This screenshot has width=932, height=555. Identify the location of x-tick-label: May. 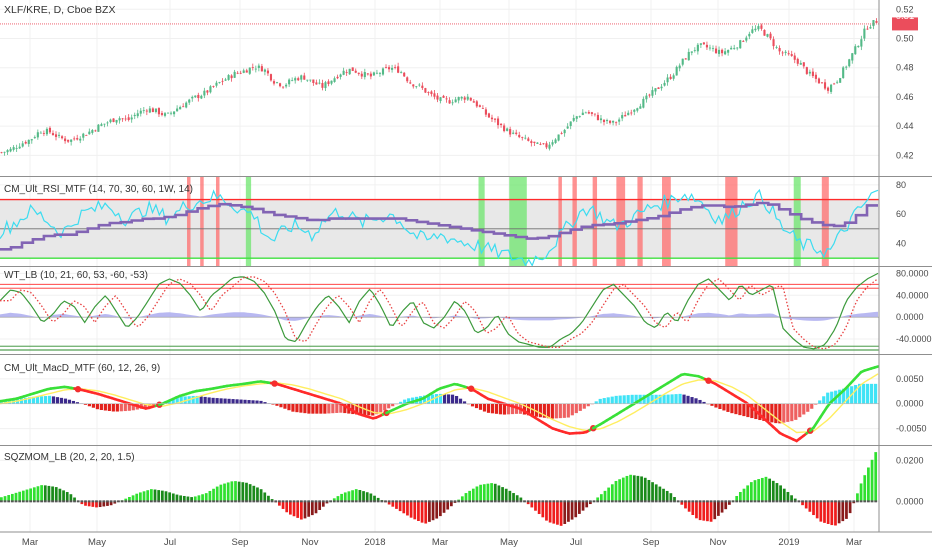
(509, 542).